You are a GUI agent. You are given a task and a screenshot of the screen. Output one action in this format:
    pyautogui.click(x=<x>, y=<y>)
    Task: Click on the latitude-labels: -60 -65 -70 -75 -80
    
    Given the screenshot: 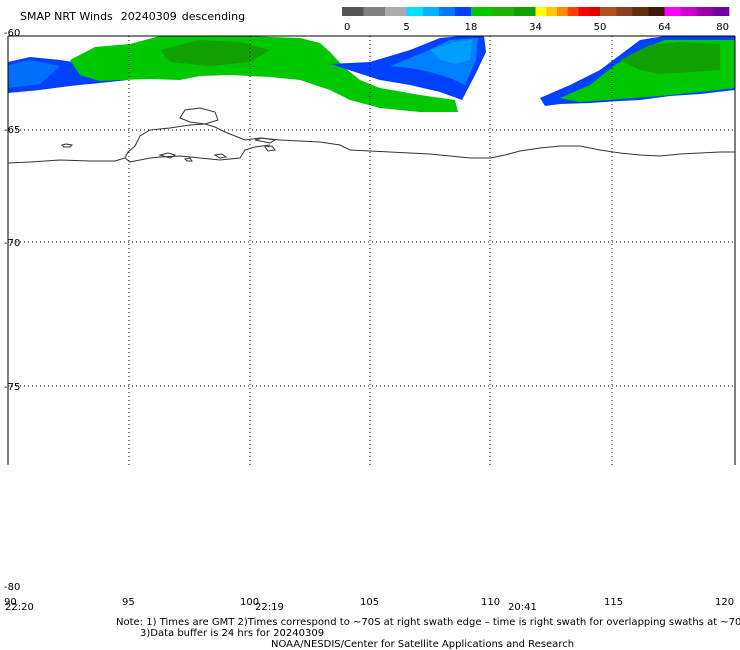 What is the action you would take?
    pyautogui.click(x=12, y=310)
    